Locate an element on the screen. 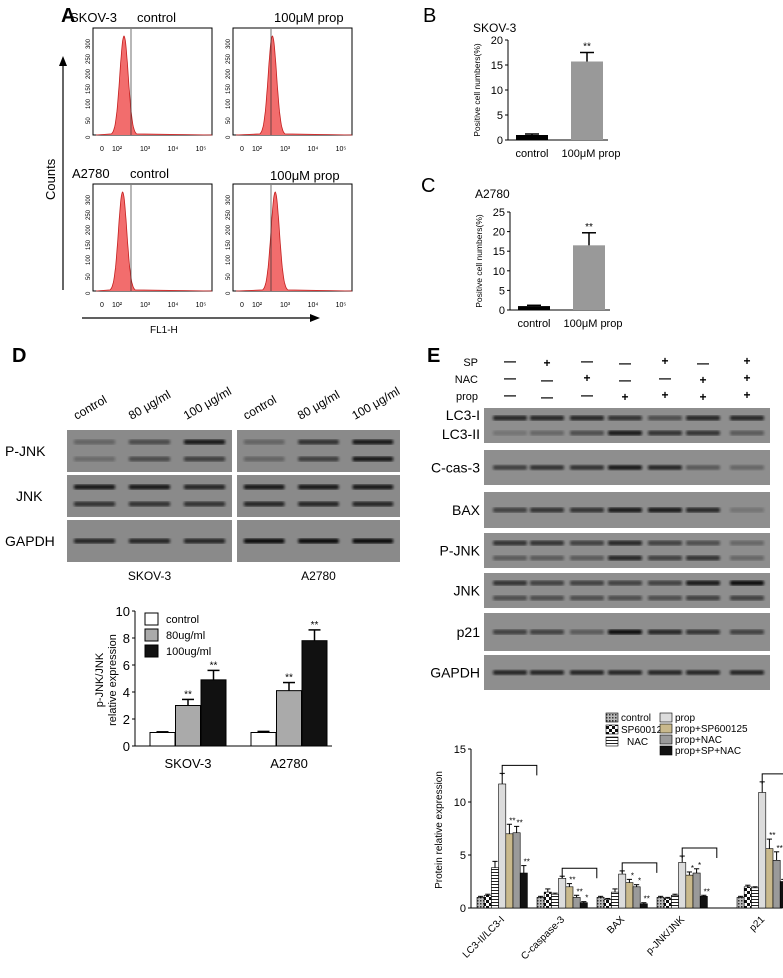  hist-cell-skov3: SKOV-3 is located at coordinates (93, 17).